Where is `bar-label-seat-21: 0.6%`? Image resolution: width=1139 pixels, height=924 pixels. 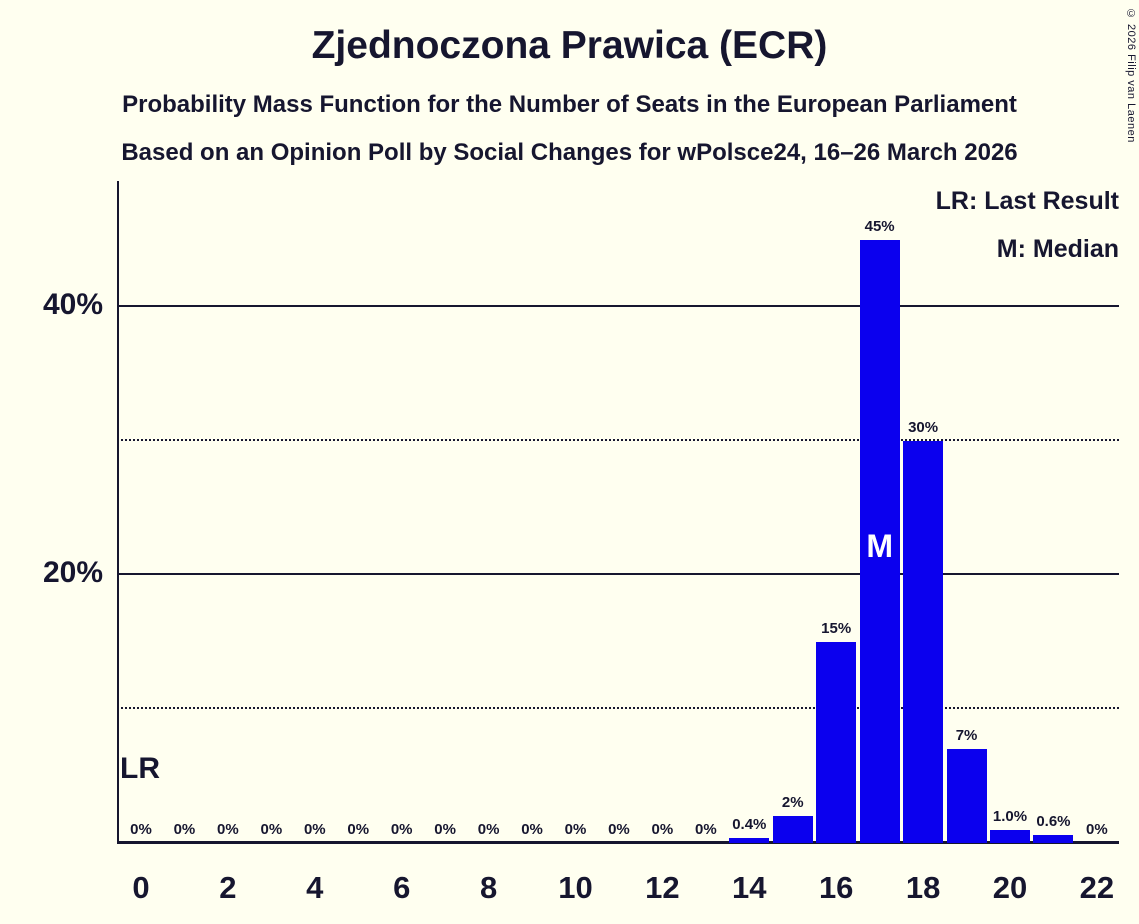 bar-label-seat-21: 0.6% is located at coordinates (1053, 821).